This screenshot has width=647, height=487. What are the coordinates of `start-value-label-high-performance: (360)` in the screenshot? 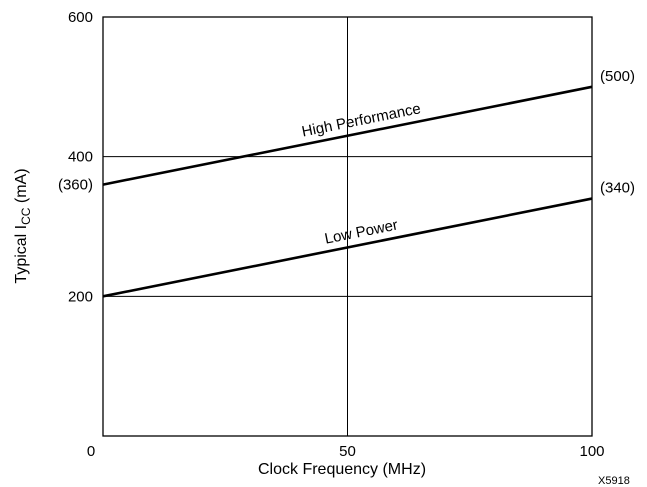 It's located at (75, 185).